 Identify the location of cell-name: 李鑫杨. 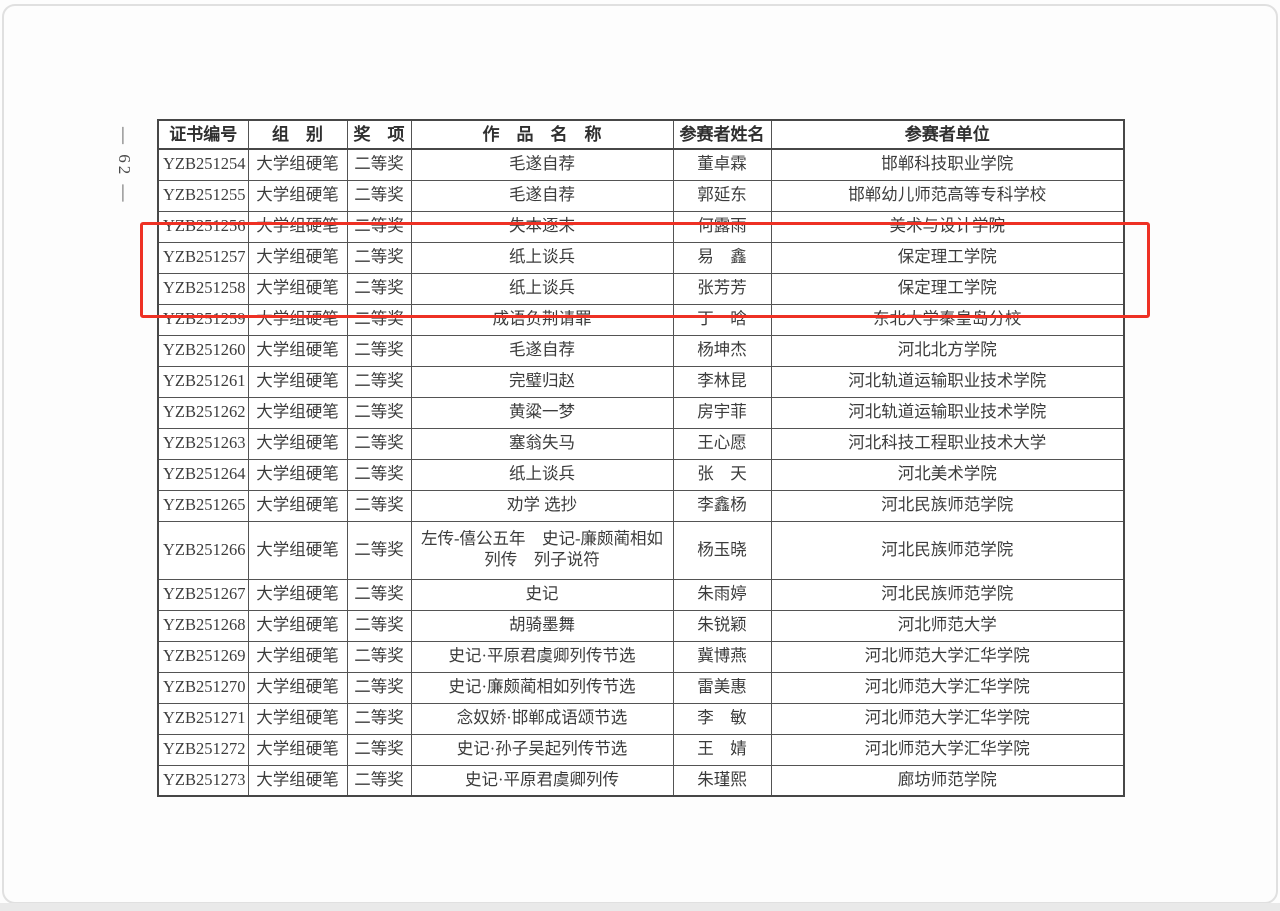
(722, 505).